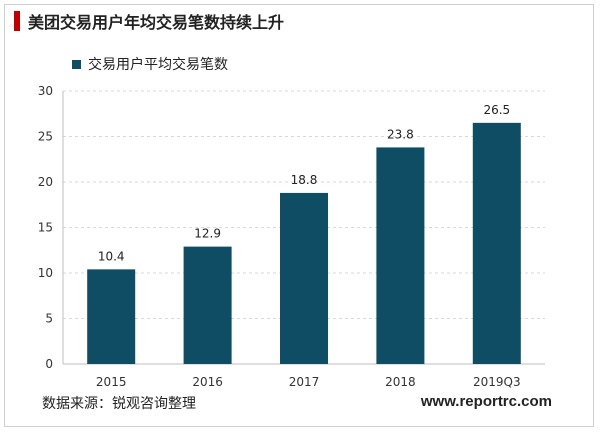 Image resolution: width=600 pixels, height=433 pixels. I want to click on x-tick-label: 2015, so click(111, 382).